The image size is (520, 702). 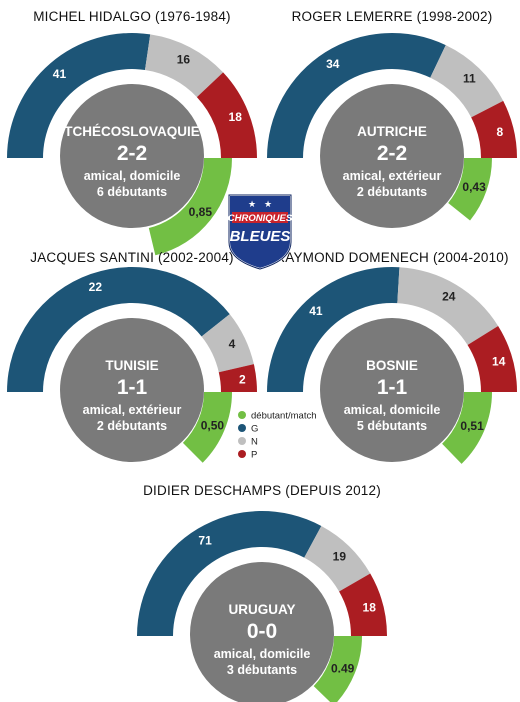 What do you see at coordinates (474, 187) in the screenshot?
I see `segment-label-debutants: 0,43` at bounding box center [474, 187].